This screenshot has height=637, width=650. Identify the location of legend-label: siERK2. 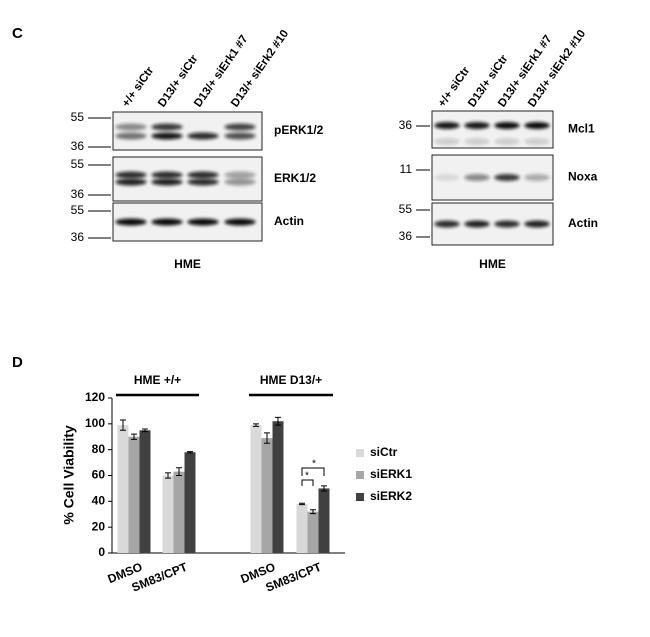
(391, 496).